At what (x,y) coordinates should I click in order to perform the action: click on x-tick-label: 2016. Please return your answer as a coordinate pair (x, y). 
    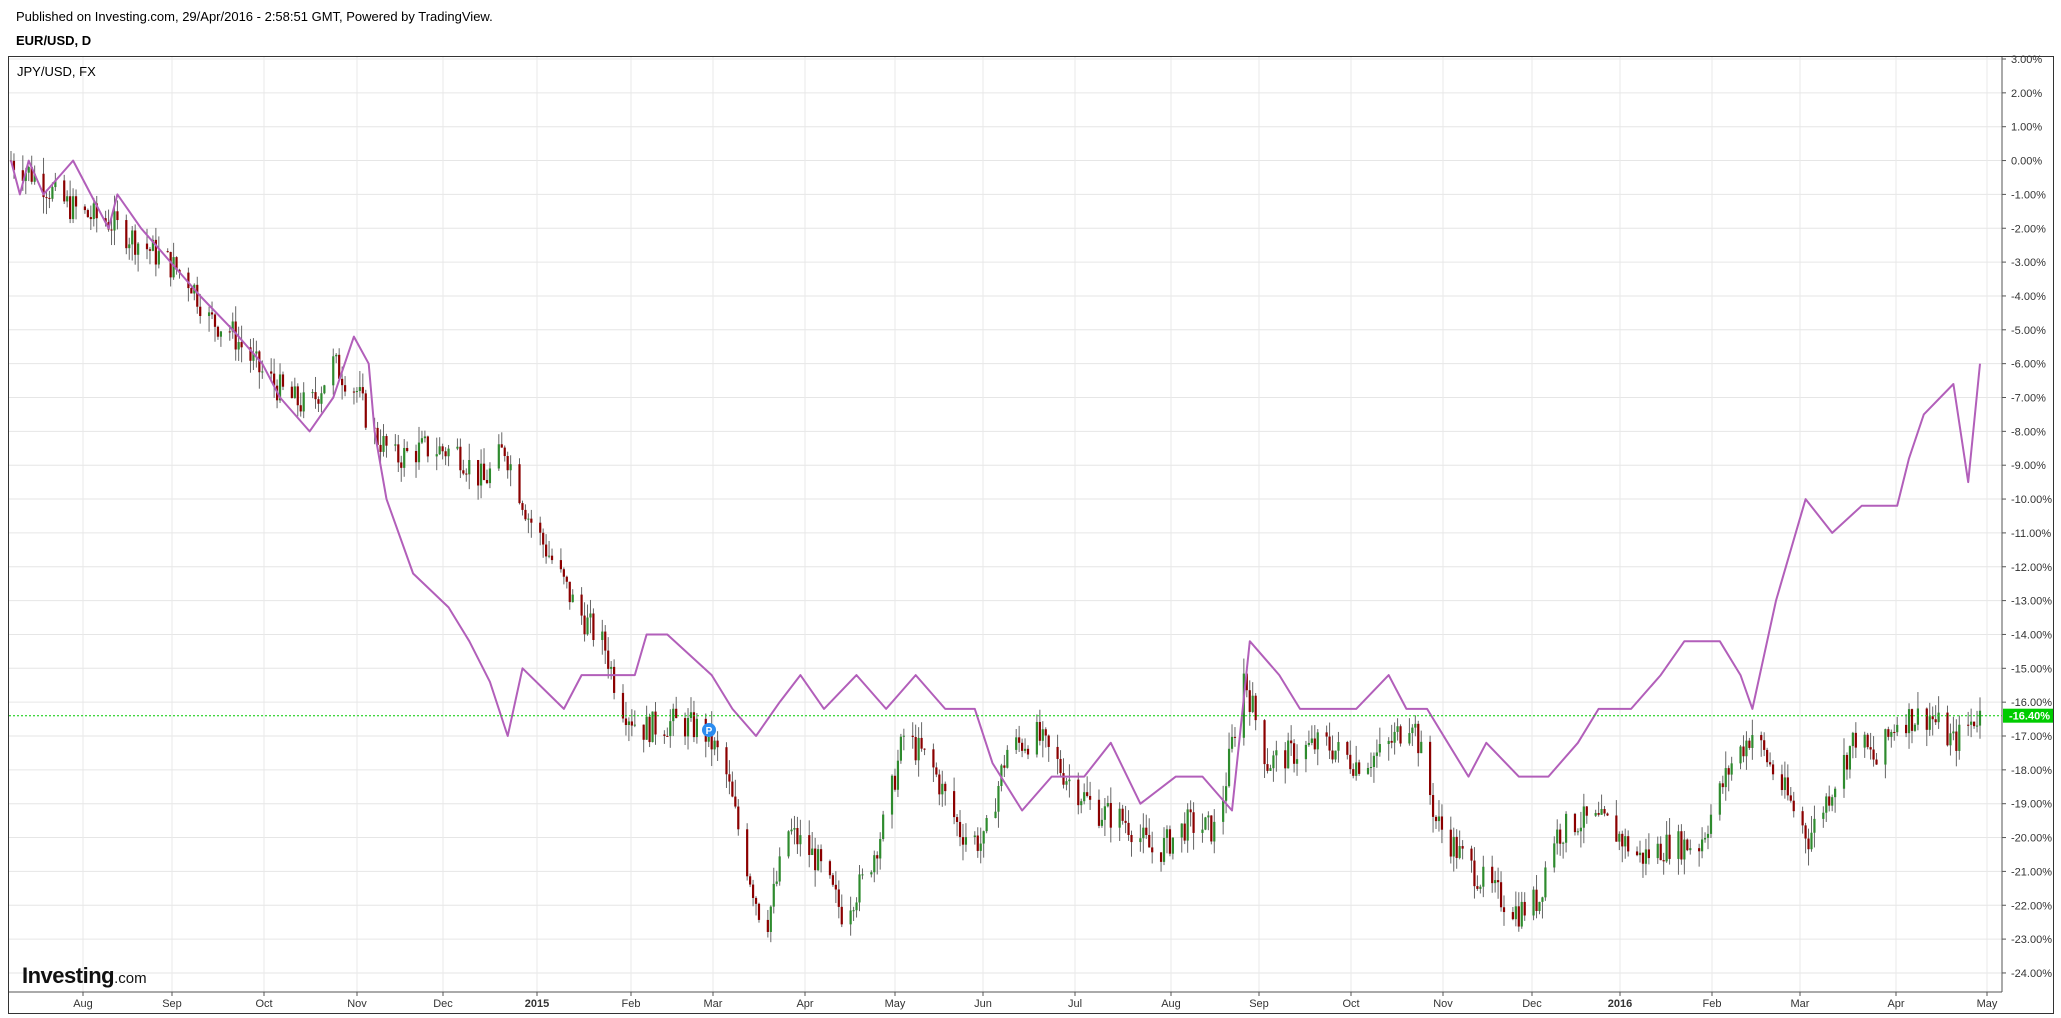
    Looking at the image, I should click on (1620, 1004).